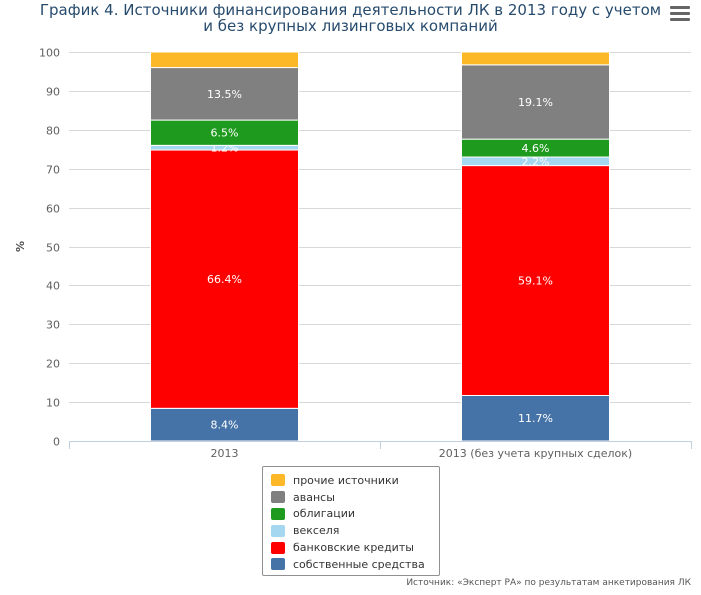 The image size is (701, 595). I want to click on legend-item: векселя, so click(351, 530).